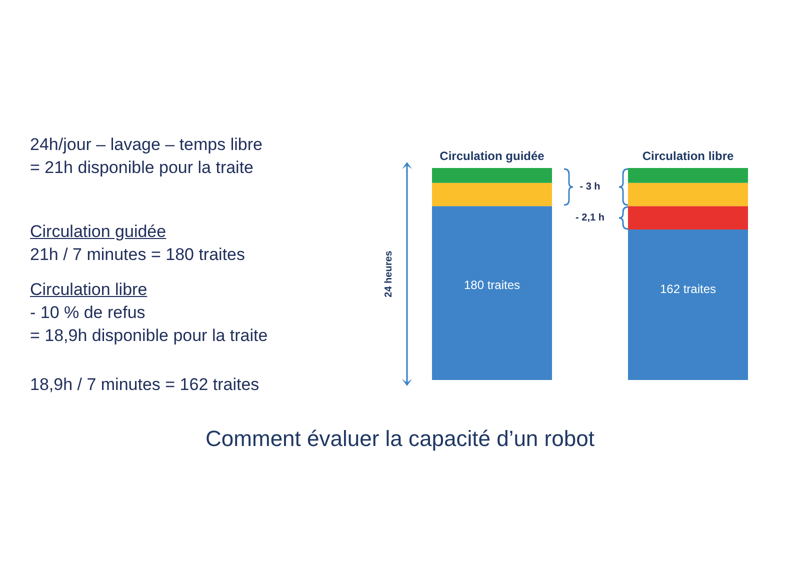  I want to click on text: Comment évaluer la capacité d’un robot, so click(400, 439).